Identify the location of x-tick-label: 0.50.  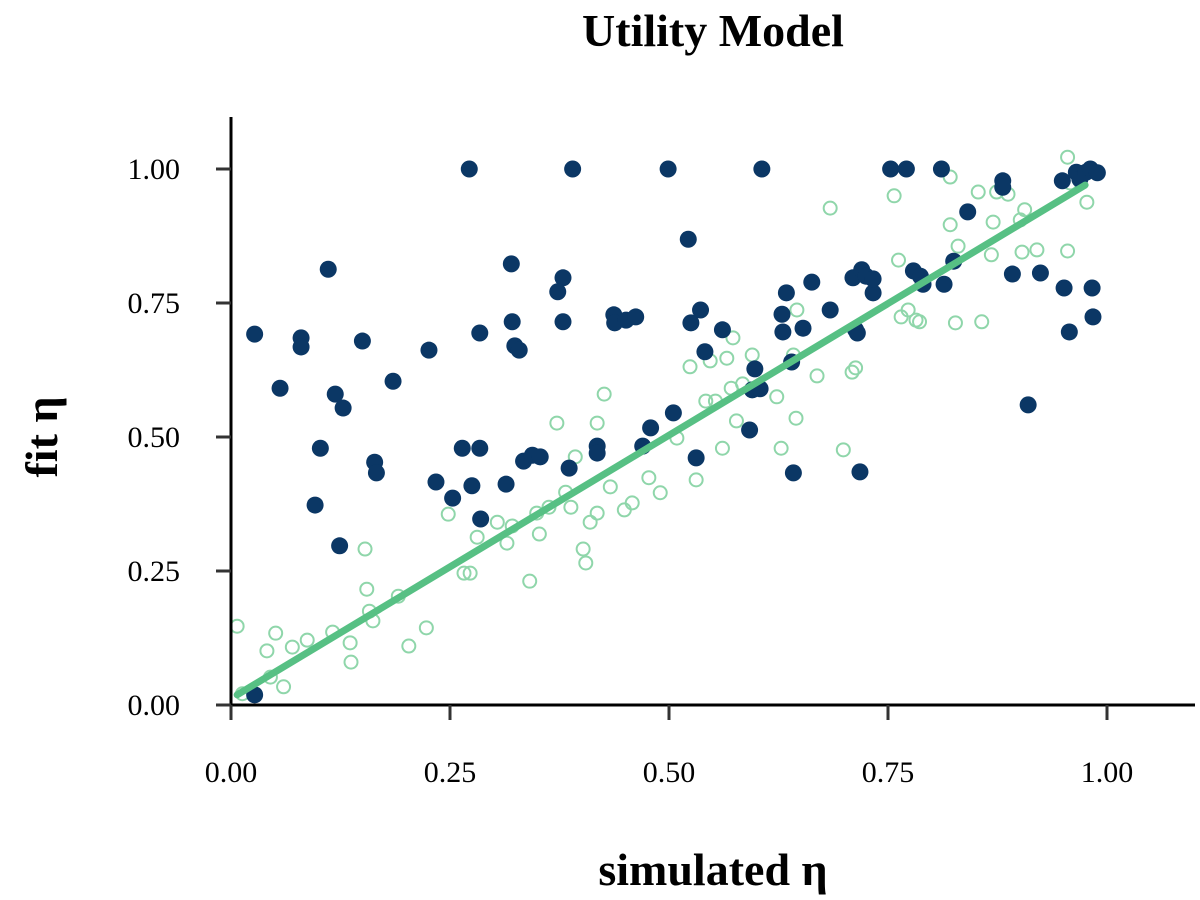
(669, 772).